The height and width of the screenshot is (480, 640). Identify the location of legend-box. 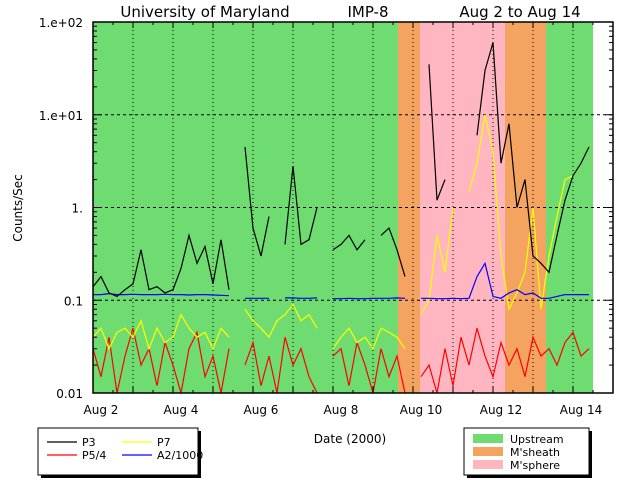
(118, 451).